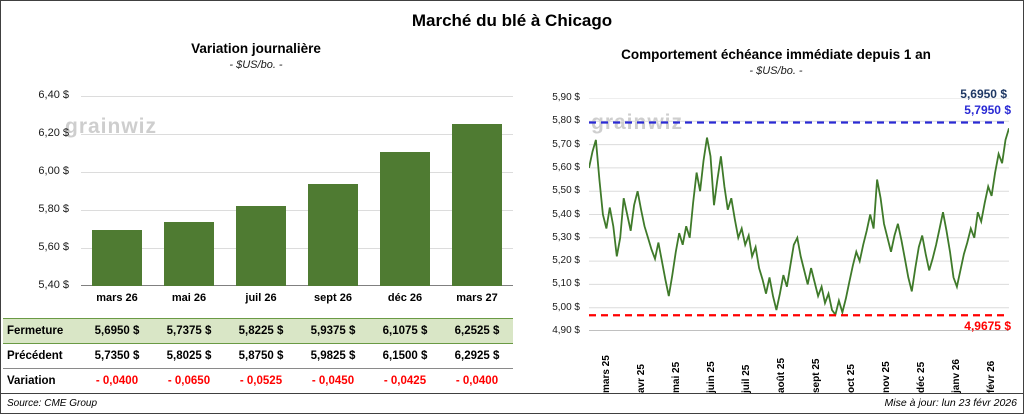 This screenshot has height=414, width=1024. What do you see at coordinates (566, 307) in the screenshot?
I see `y-axis-label: 5,00 $` at bounding box center [566, 307].